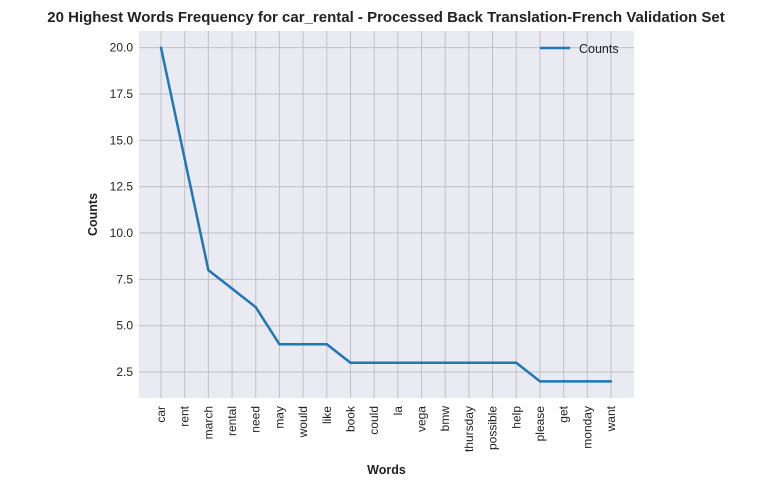  I want to click on x-tick-label: get, so click(564, 413).